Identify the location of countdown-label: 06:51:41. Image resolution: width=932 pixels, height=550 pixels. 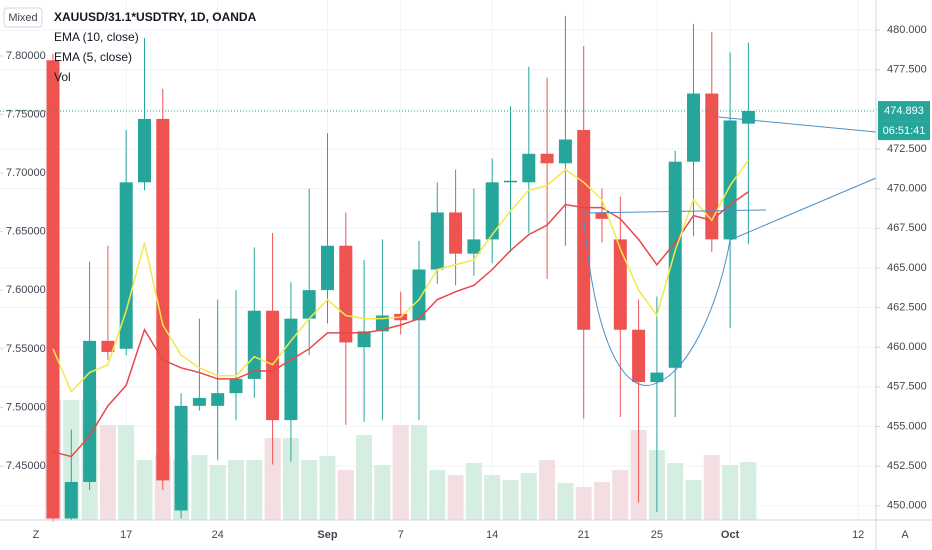
(904, 131).